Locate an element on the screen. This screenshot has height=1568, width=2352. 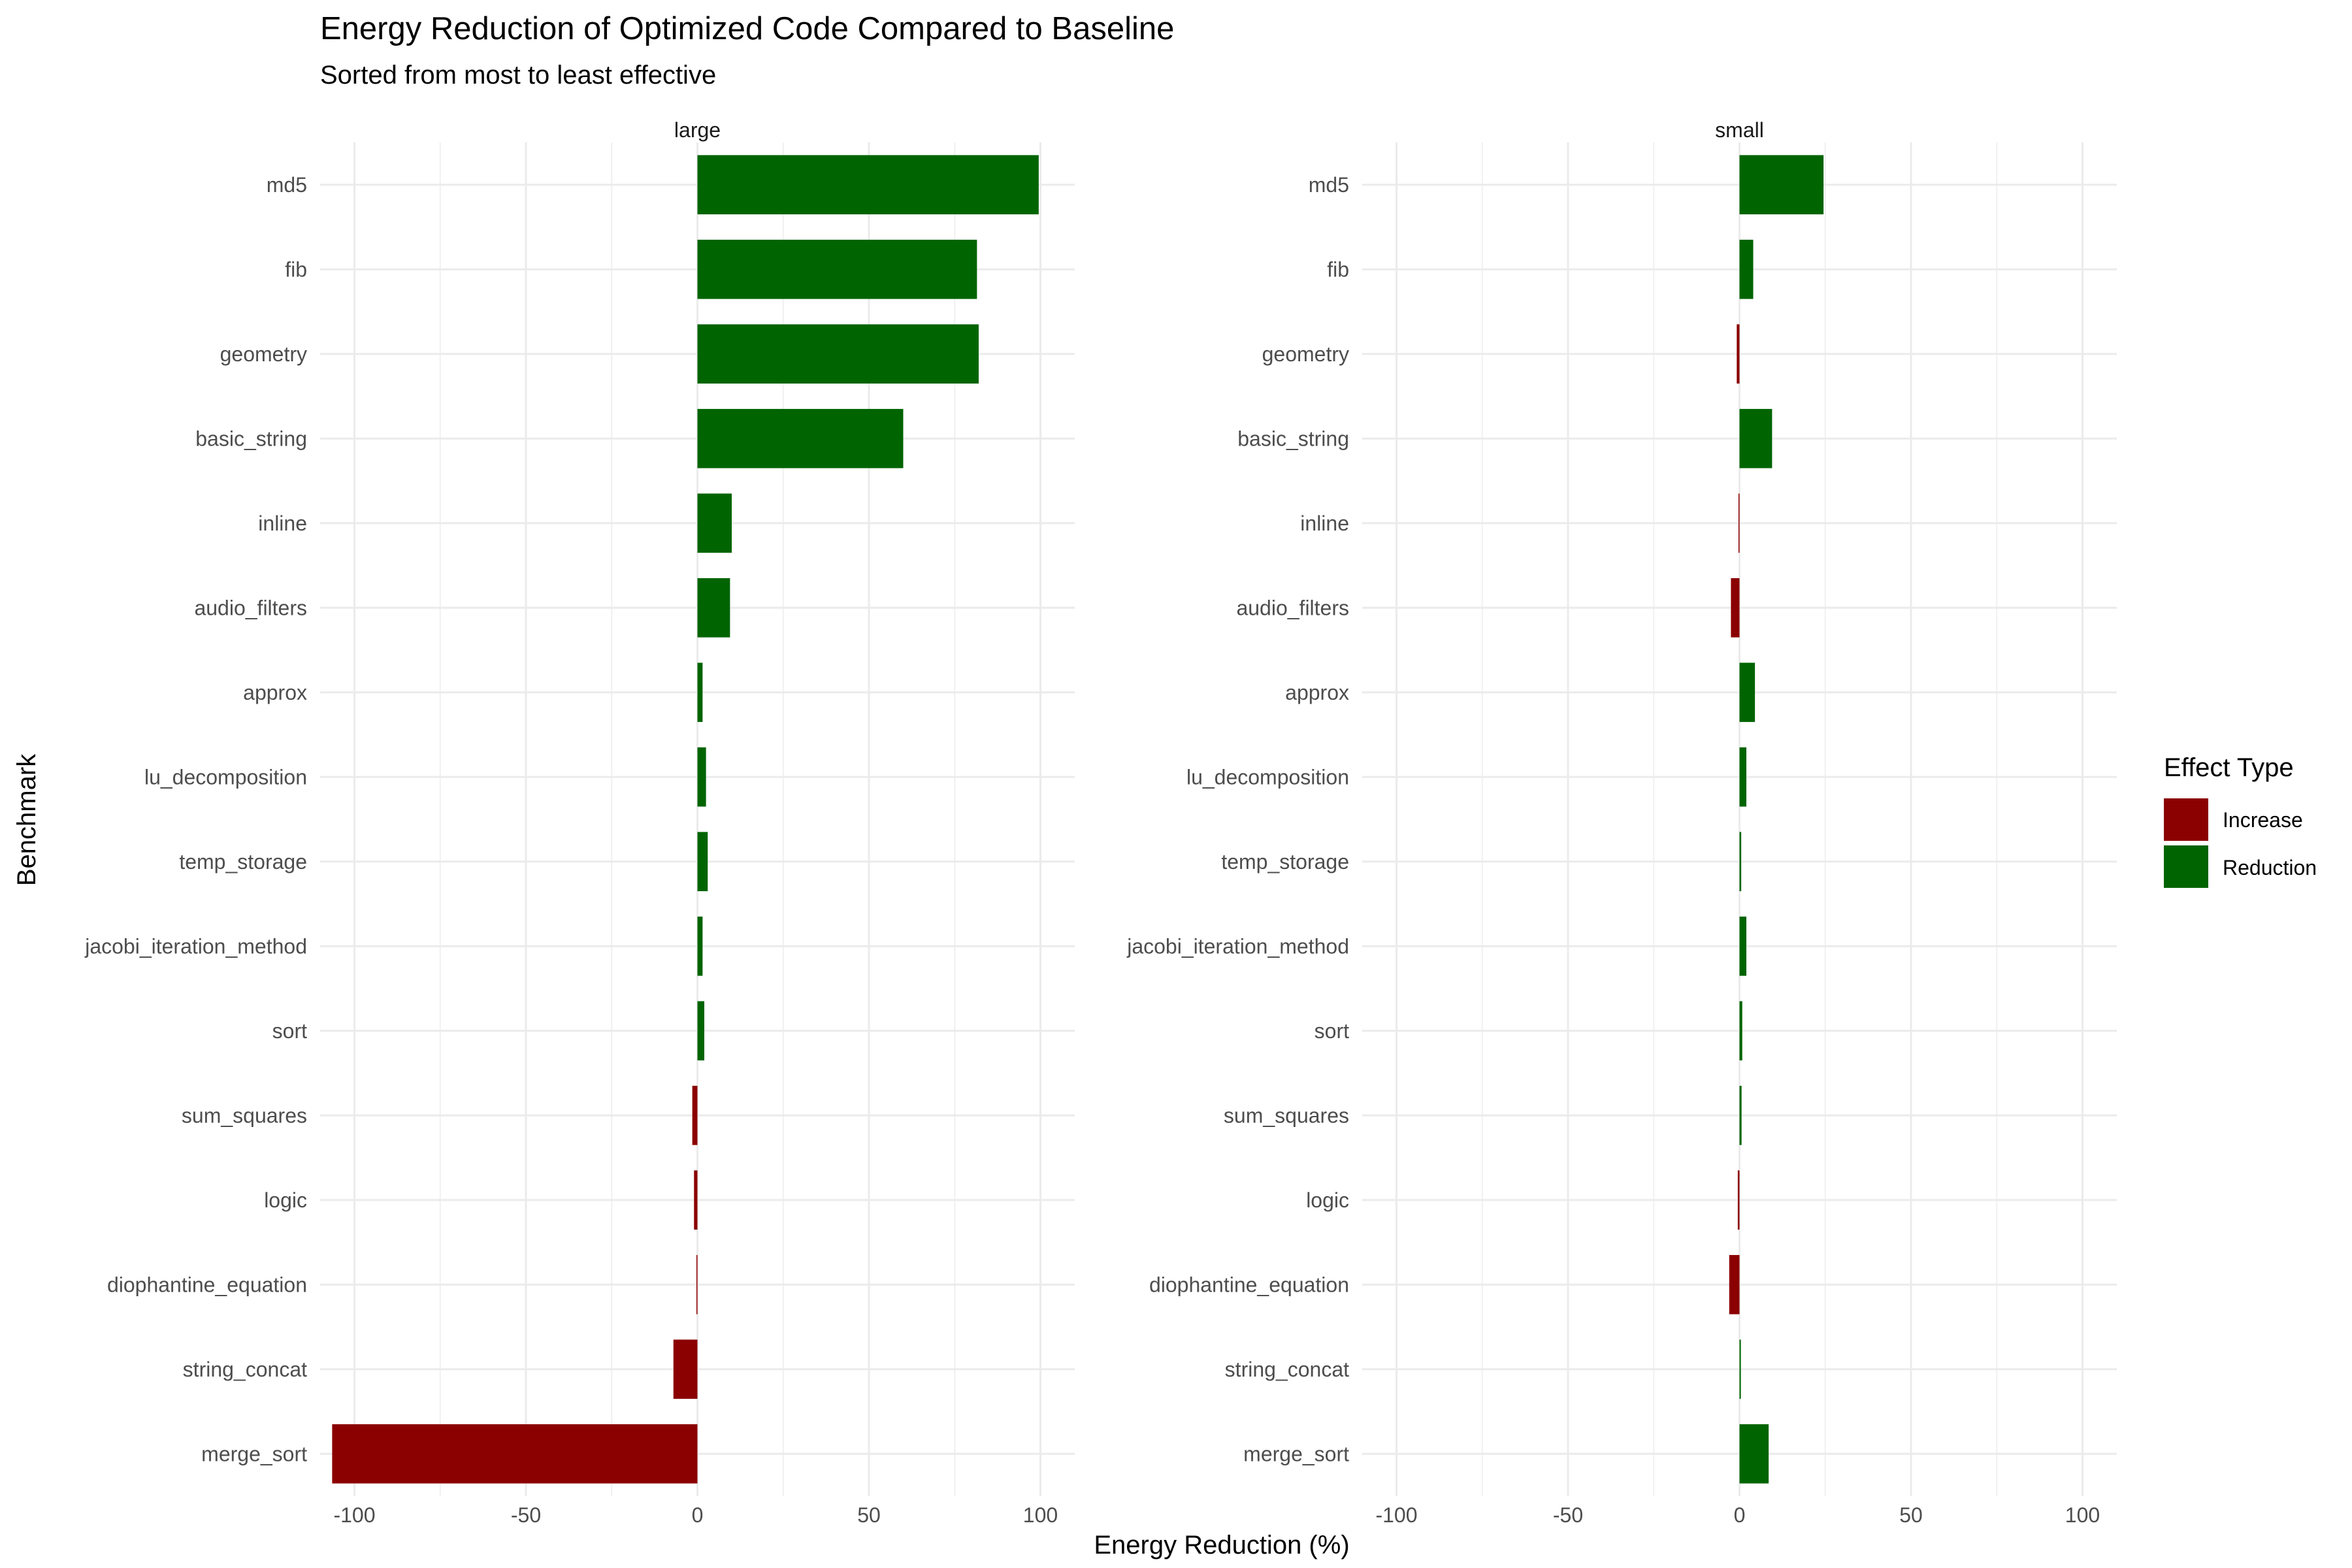
legend-label-increase: Increase is located at coordinates (2263, 820).